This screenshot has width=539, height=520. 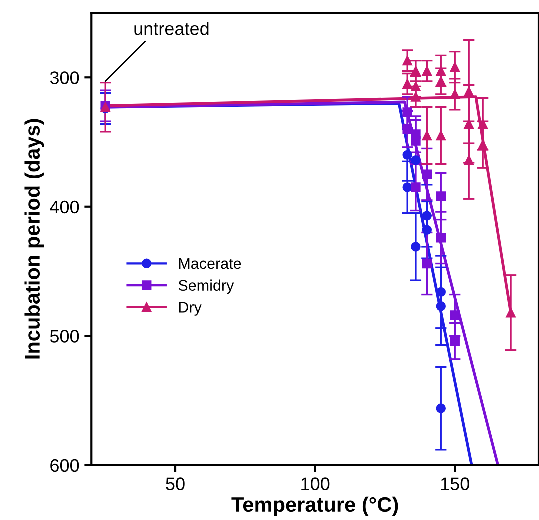 I want to click on x-tick-label: 100, so click(x=316, y=484).